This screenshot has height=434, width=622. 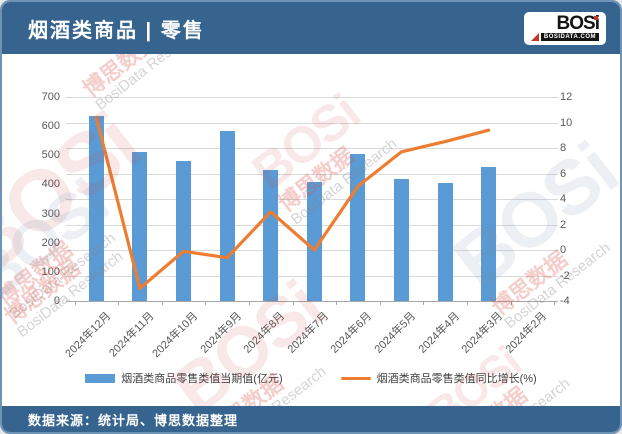 What do you see at coordinates (563, 173) in the screenshot?
I see `y-axis-label-right: 6` at bounding box center [563, 173].